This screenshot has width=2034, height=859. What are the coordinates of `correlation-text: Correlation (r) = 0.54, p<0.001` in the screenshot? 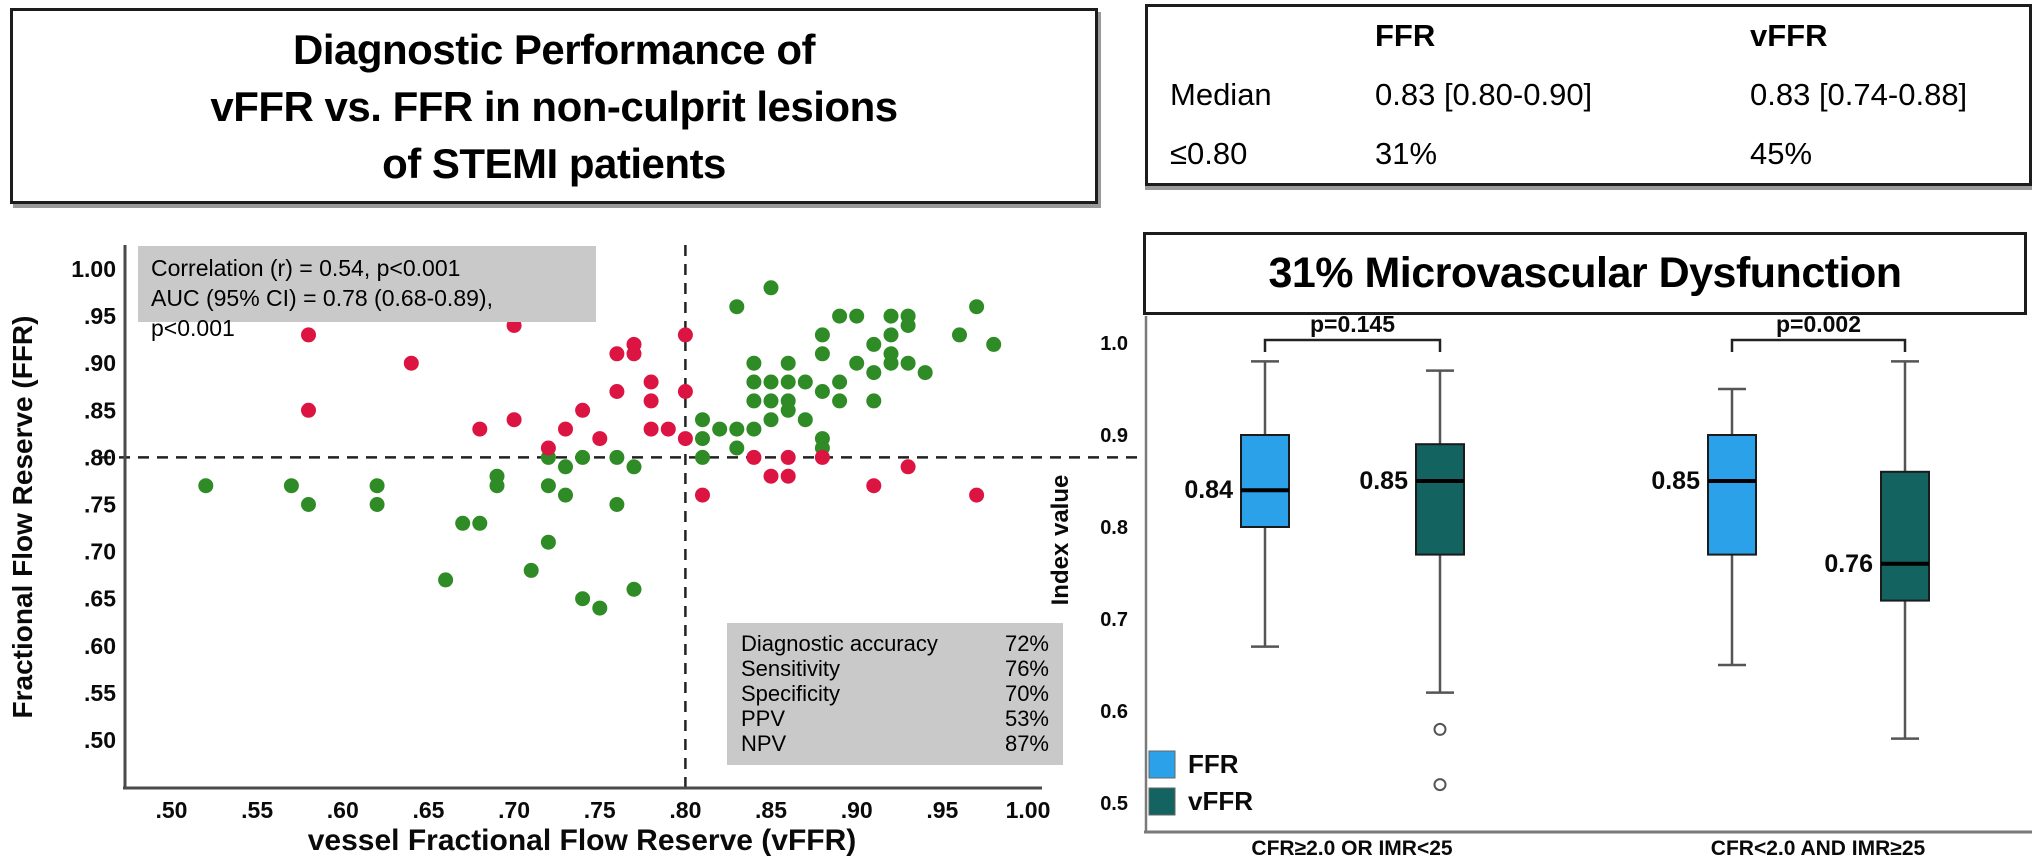 It's located at (306, 268).